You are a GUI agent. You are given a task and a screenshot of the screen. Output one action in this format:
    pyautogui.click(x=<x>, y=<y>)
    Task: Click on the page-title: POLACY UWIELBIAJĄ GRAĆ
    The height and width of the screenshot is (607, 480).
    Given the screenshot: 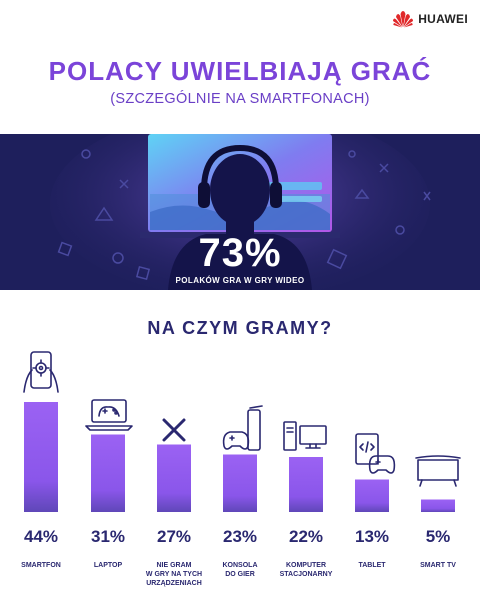 What is the action you would take?
    pyautogui.click(x=240, y=71)
    